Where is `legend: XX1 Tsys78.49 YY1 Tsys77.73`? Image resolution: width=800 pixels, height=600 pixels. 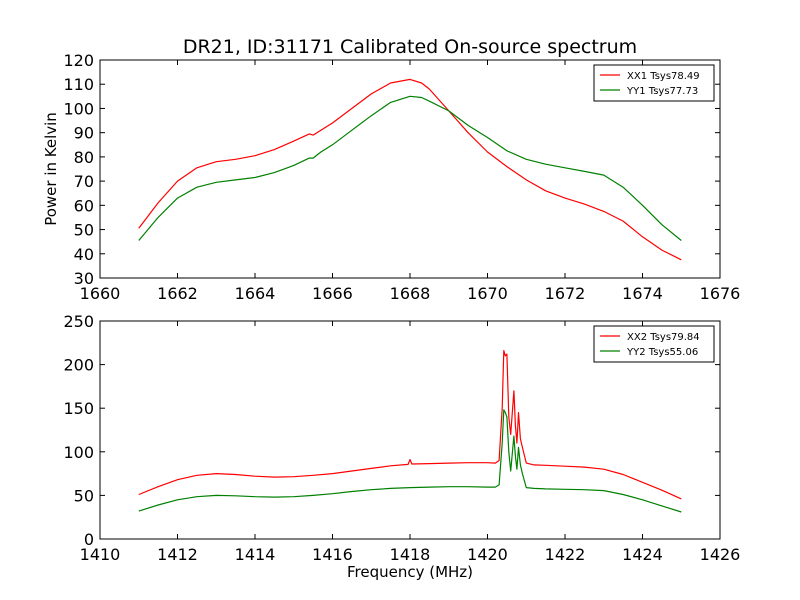
legend: XX1 Tsys78.49 YY1 Tsys77.73 is located at coordinates (654, 83).